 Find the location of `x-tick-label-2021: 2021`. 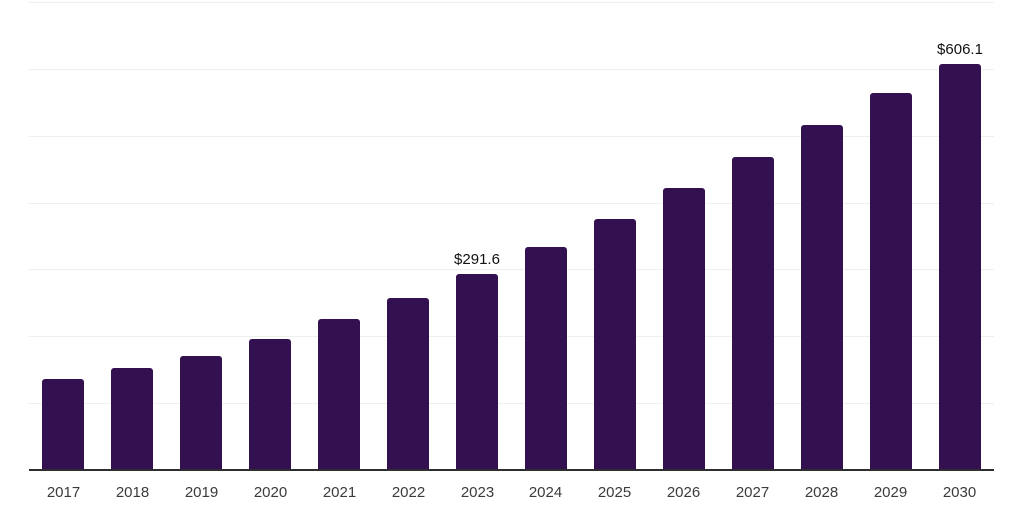

x-tick-label-2021: 2021 is located at coordinates (339, 492).